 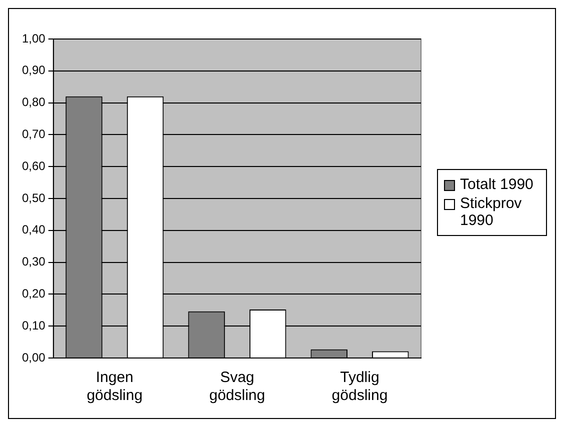 I want to click on y-tick-label: 0,50, so click(x=34, y=197).